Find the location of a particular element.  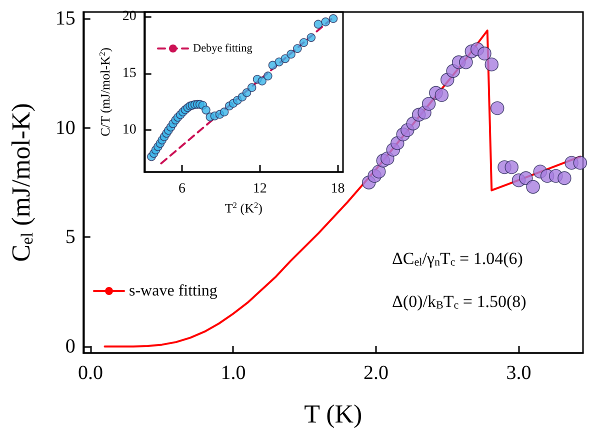

x-tick-label: 12 is located at coordinates (259, 189).